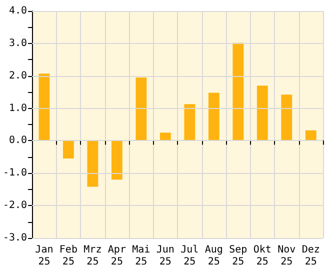  Describe the element at coordinates (287, 256) in the screenshot. I see `x-tick-label: Nov 25` at that location.